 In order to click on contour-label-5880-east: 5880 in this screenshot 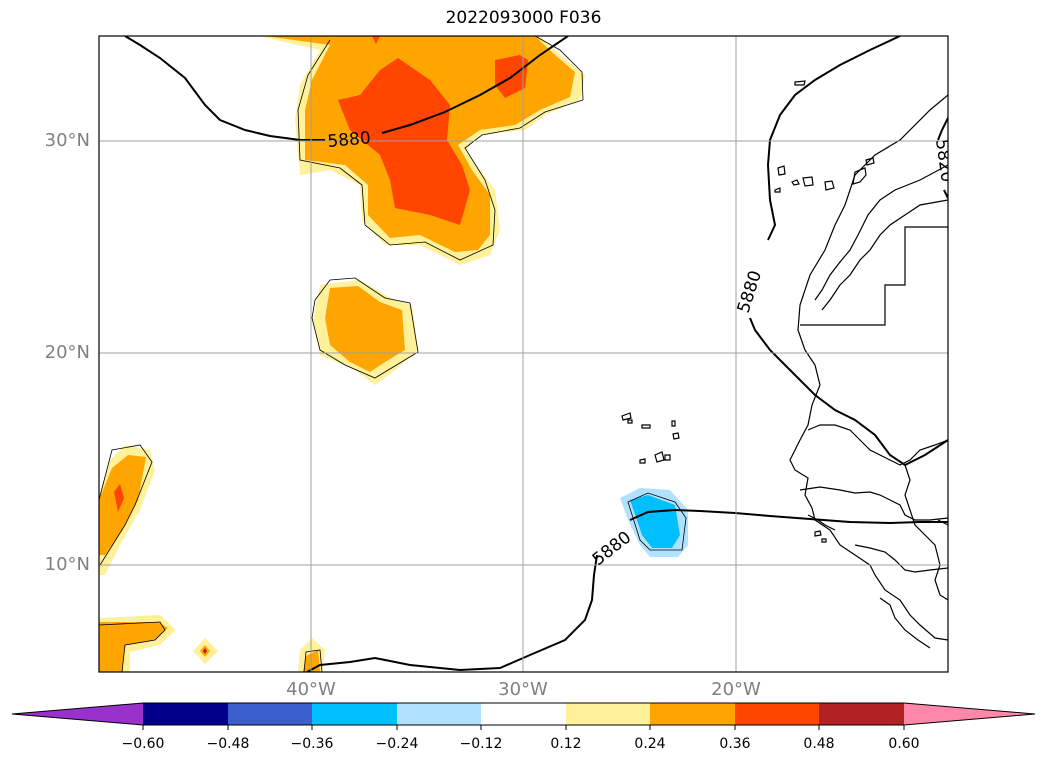, I will do `click(750, 291)`.